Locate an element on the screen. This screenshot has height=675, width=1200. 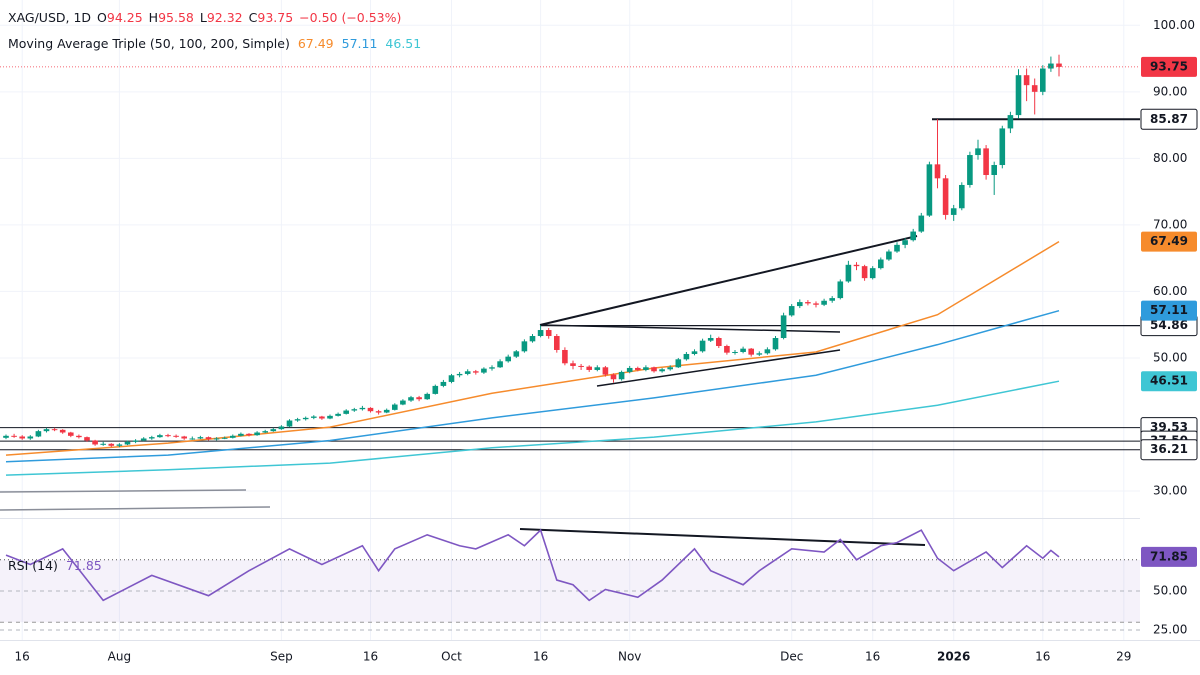
ma-value: 46.51 is located at coordinates (403, 43).